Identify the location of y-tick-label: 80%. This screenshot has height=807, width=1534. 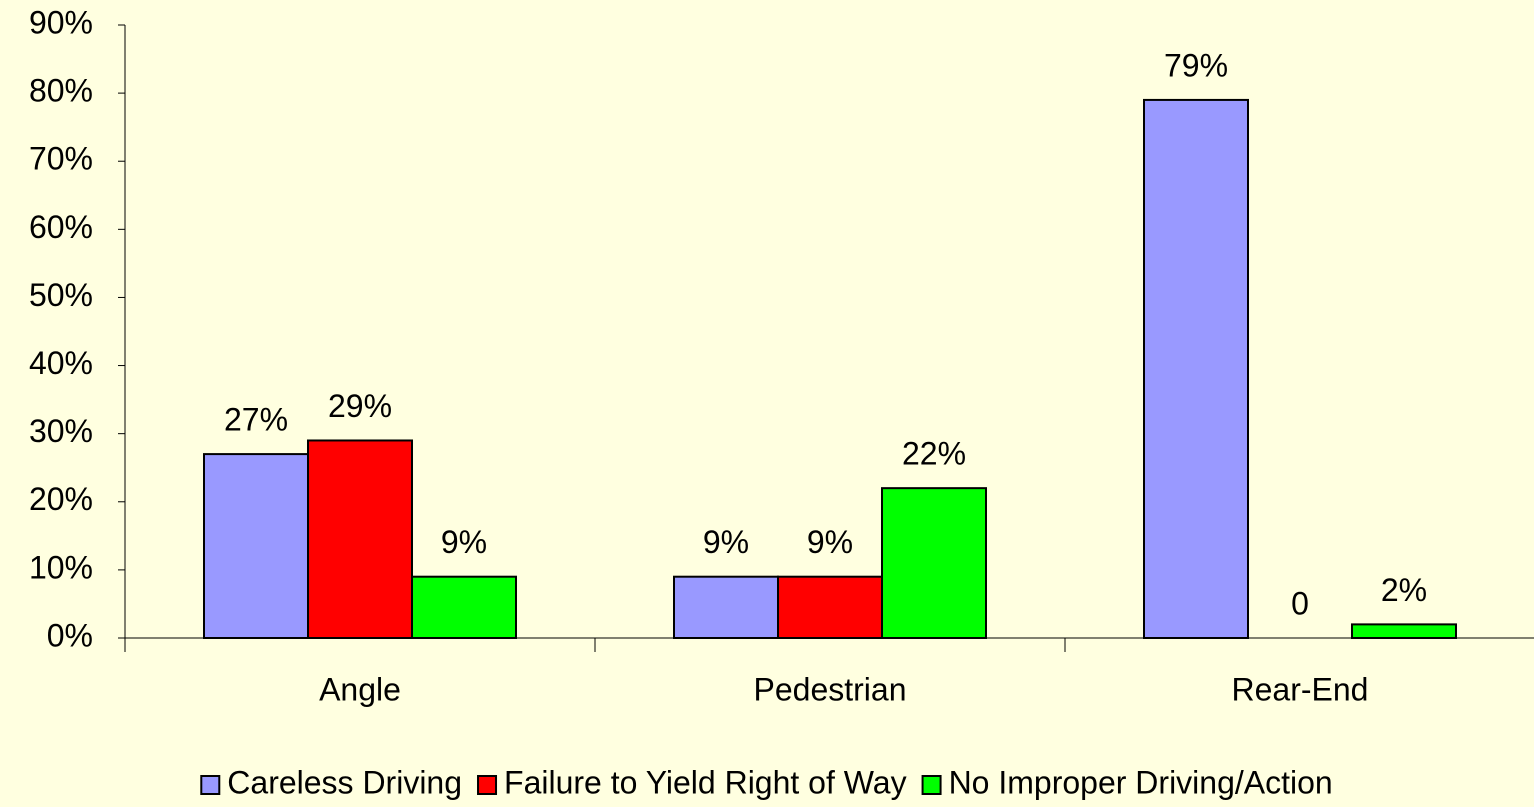
(61, 91).